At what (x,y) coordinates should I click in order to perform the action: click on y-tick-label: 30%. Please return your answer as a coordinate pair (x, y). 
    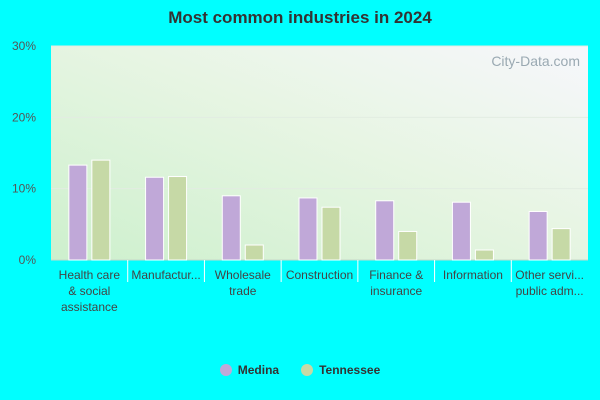
    Looking at the image, I should click on (24, 46).